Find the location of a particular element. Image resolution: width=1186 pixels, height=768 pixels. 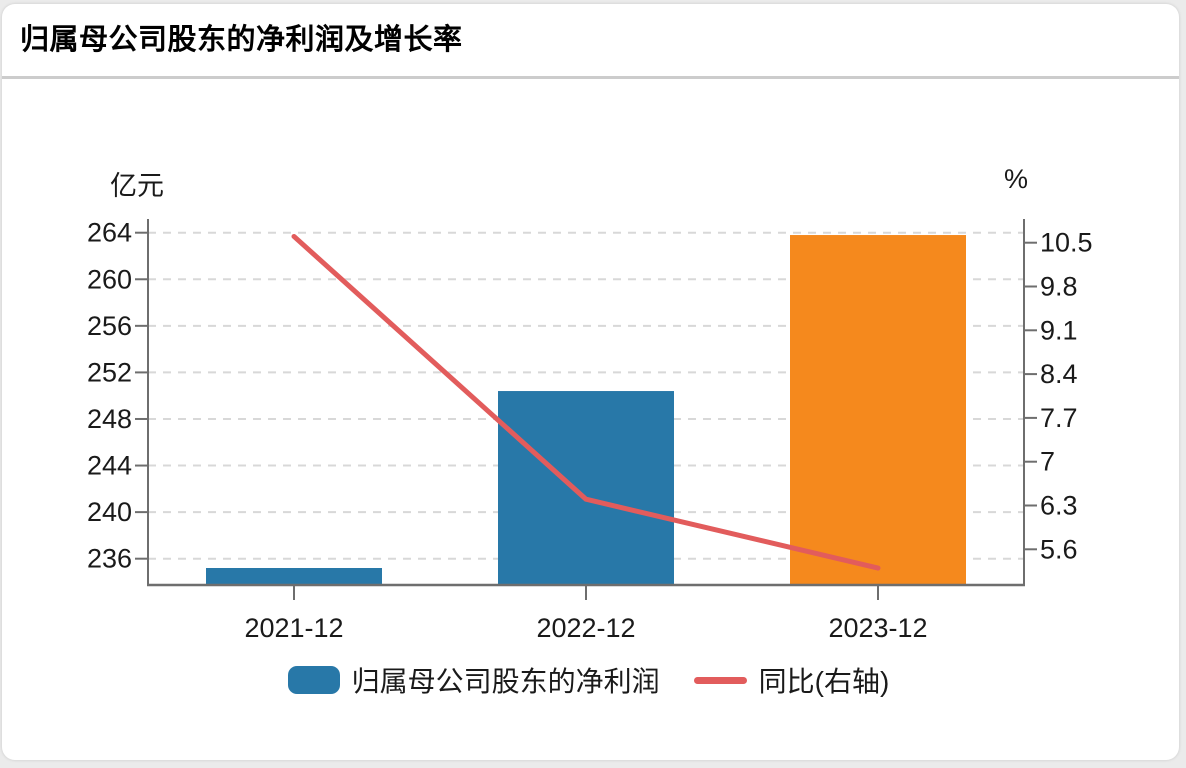

legend-label-yoy: 同比(右轴) is located at coordinates (824, 681).